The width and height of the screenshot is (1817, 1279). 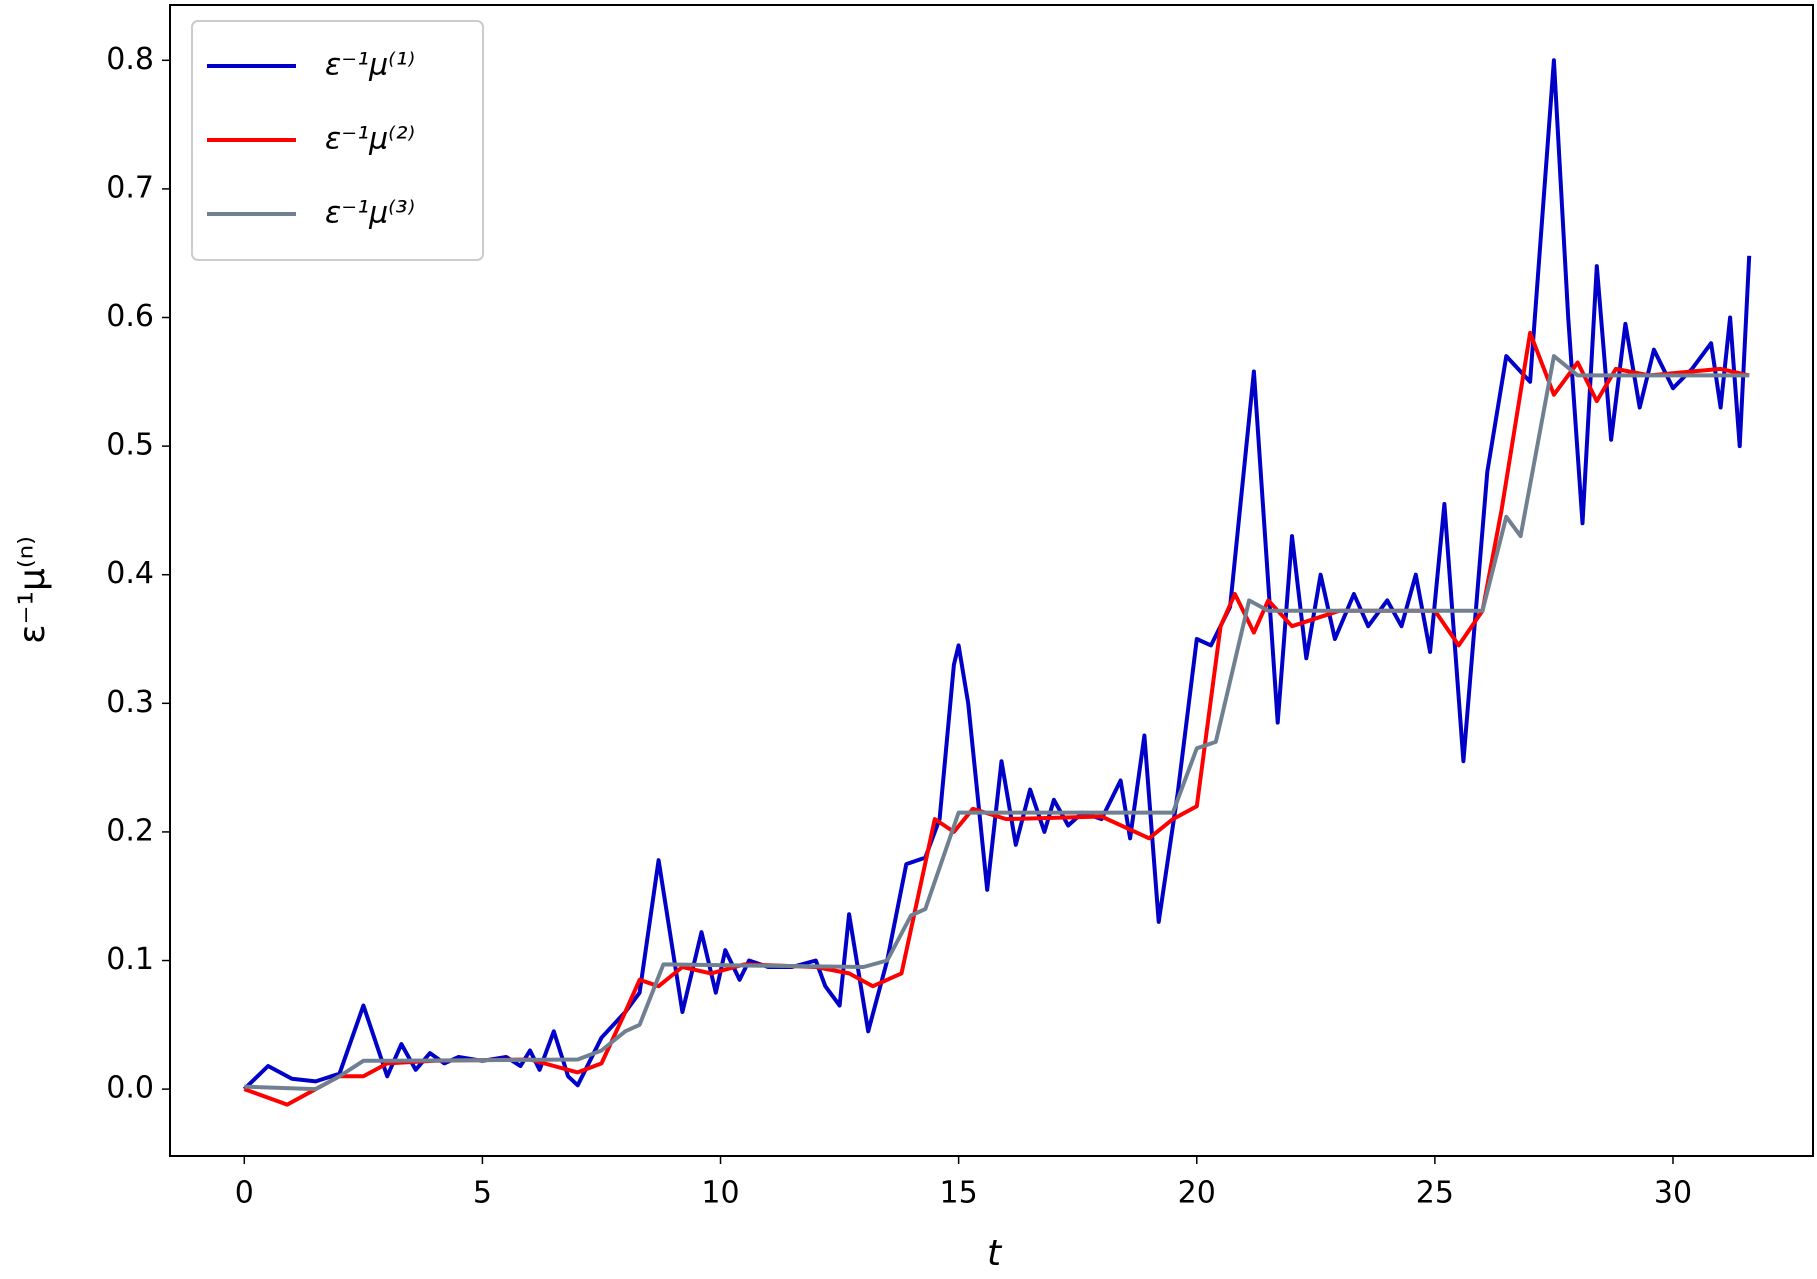 What do you see at coordinates (130, 959) in the screenshot?
I see `y-tick-label: 0.1` at bounding box center [130, 959].